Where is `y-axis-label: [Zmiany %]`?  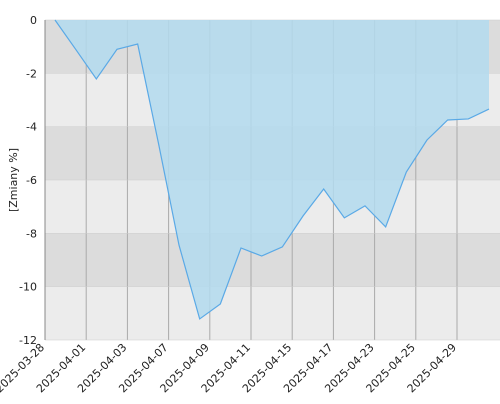 y-axis-label: [Zmiany %] is located at coordinates (13, 180).